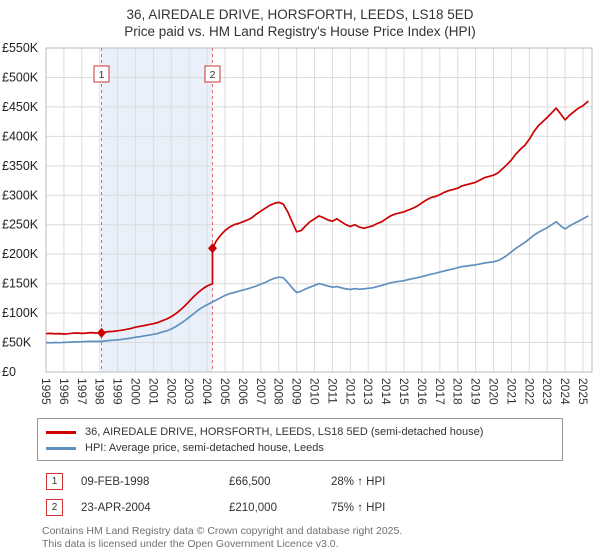 The width and height of the screenshot is (600, 560). I want to click on svg-text: £450K, so click(20, 107).